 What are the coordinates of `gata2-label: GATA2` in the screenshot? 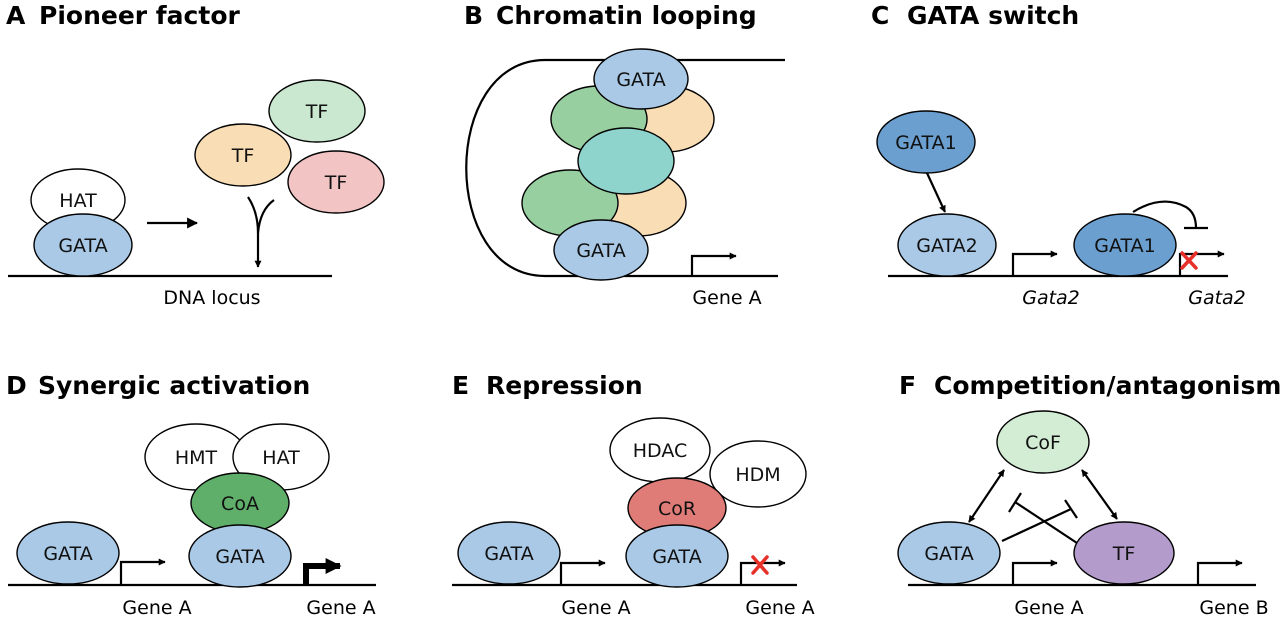 It's located at (946, 246).